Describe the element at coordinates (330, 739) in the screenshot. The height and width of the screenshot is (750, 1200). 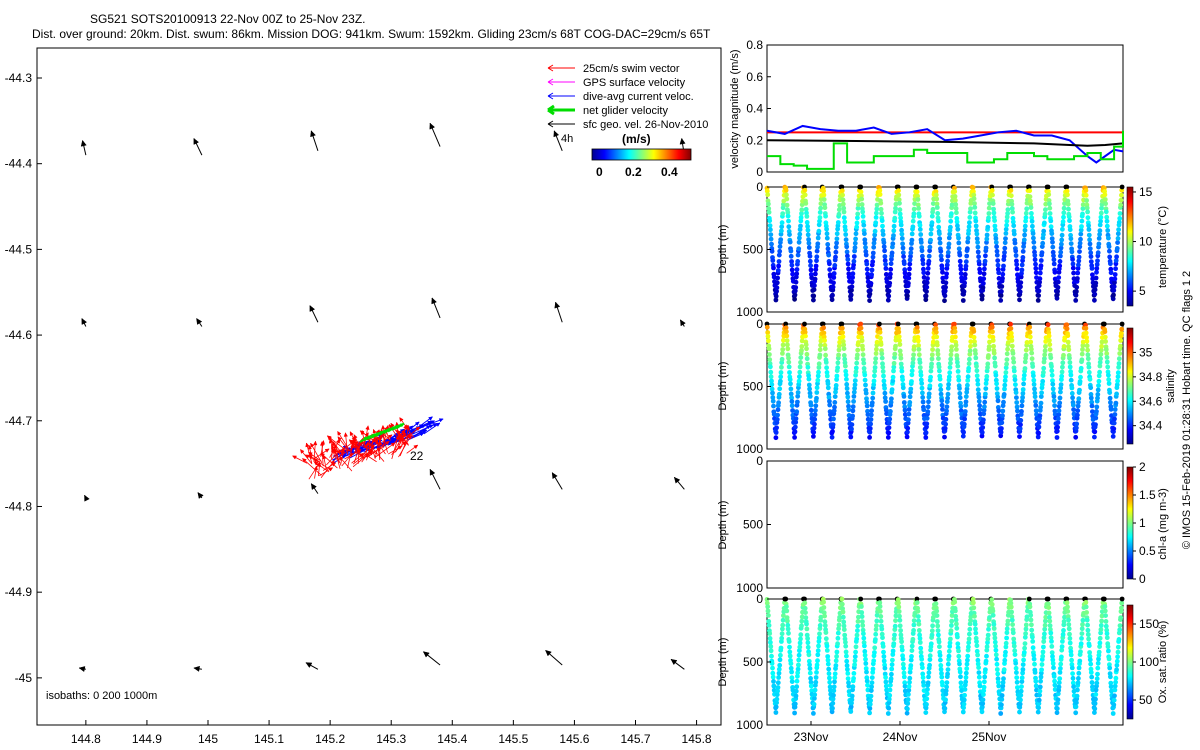
I see `map-xtick-label: 145.2` at that location.